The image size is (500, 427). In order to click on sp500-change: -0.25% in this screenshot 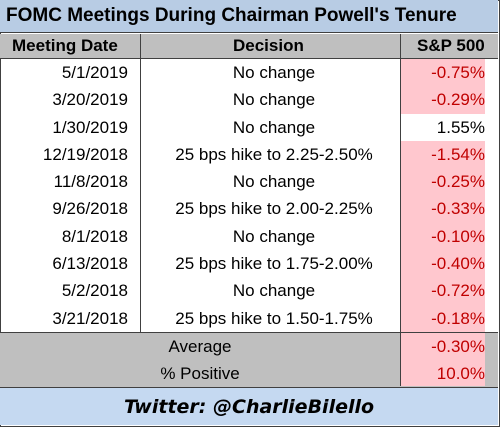, I will do `click(443, 182)`.